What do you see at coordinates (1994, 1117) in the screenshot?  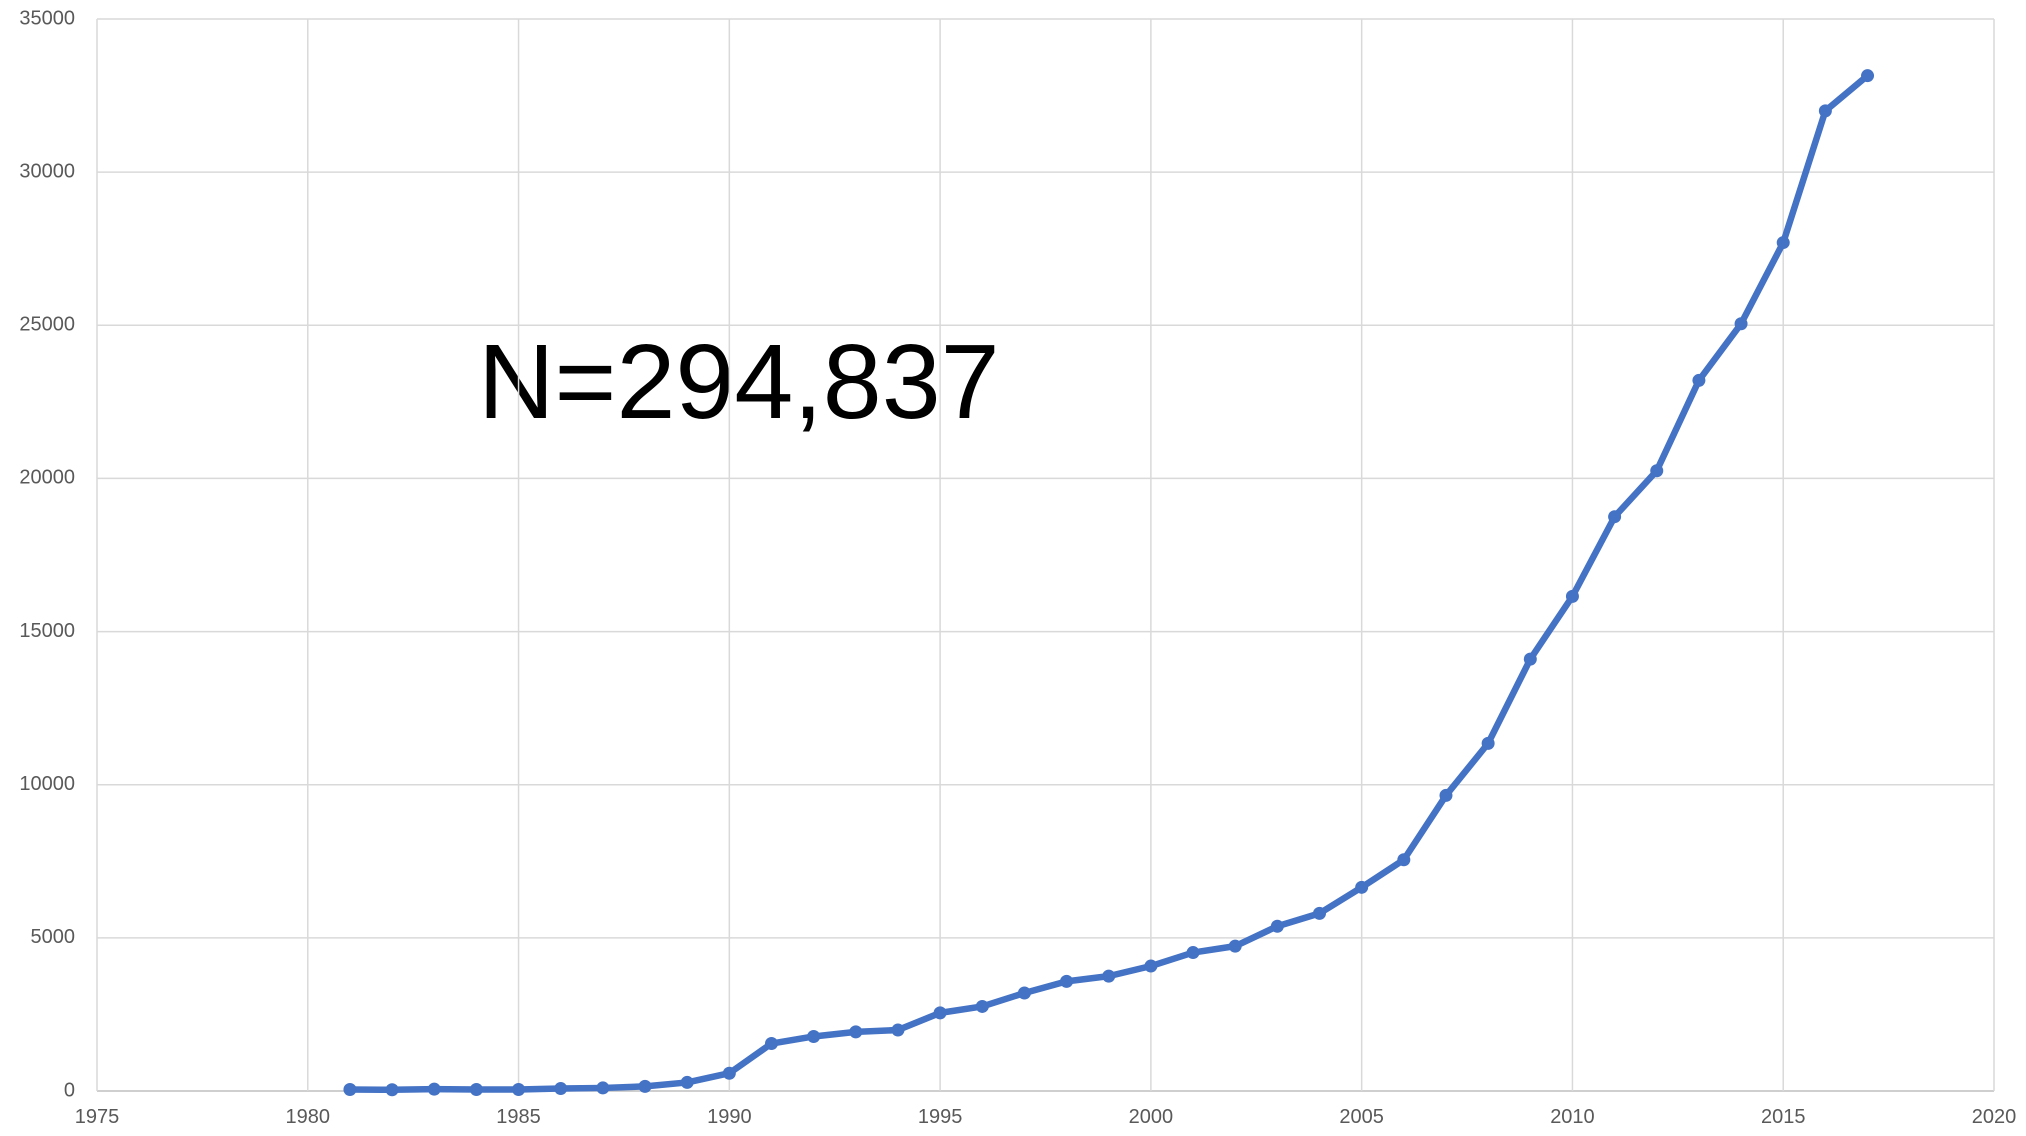 I see `x-tick-label: 2020` at bounding box center [1994, 1117].